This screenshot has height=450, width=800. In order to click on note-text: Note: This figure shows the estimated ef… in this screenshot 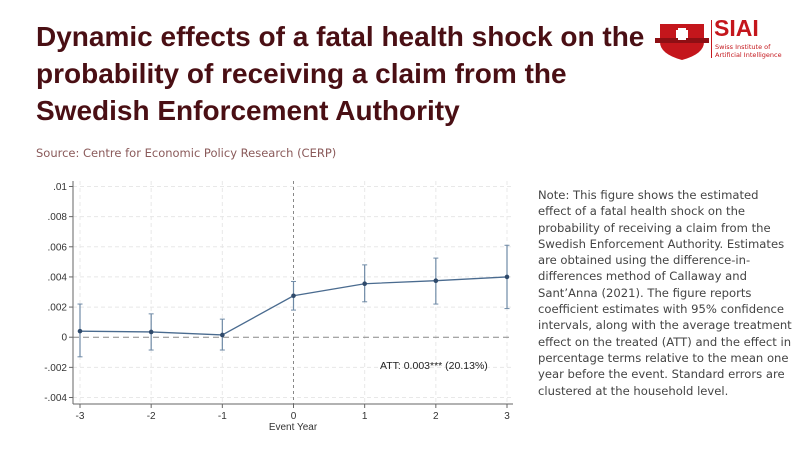, I will do `click(665, 293)`.